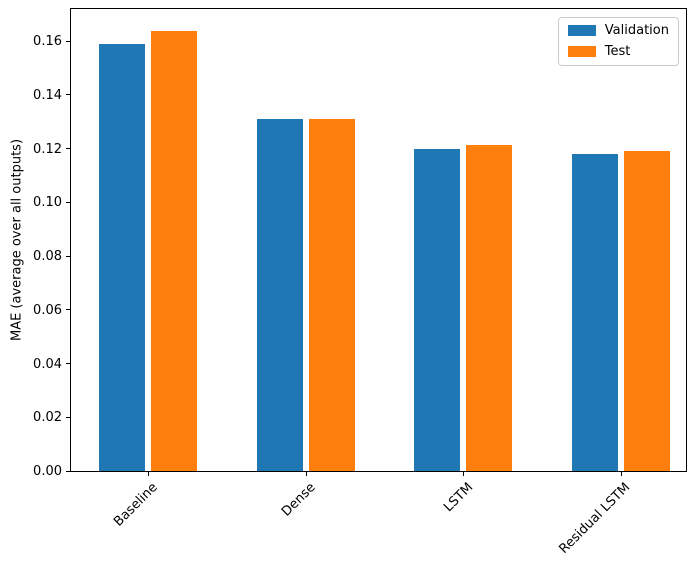  Describe the element at coordinates (47, 42) in the screenshot. I see `y-tick-label: 0.16` at that location.